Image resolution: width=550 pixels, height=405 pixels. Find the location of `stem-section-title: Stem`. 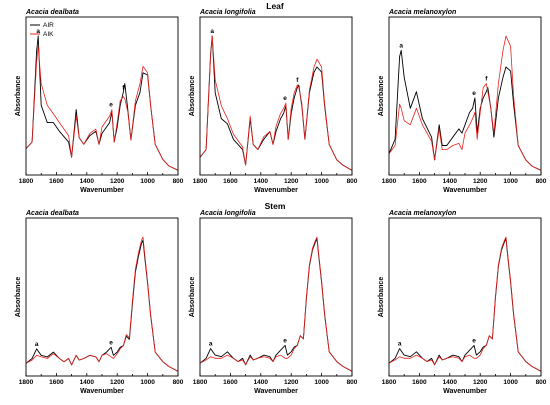

stem-section-title: Stem is located at coordinates (275, 206).